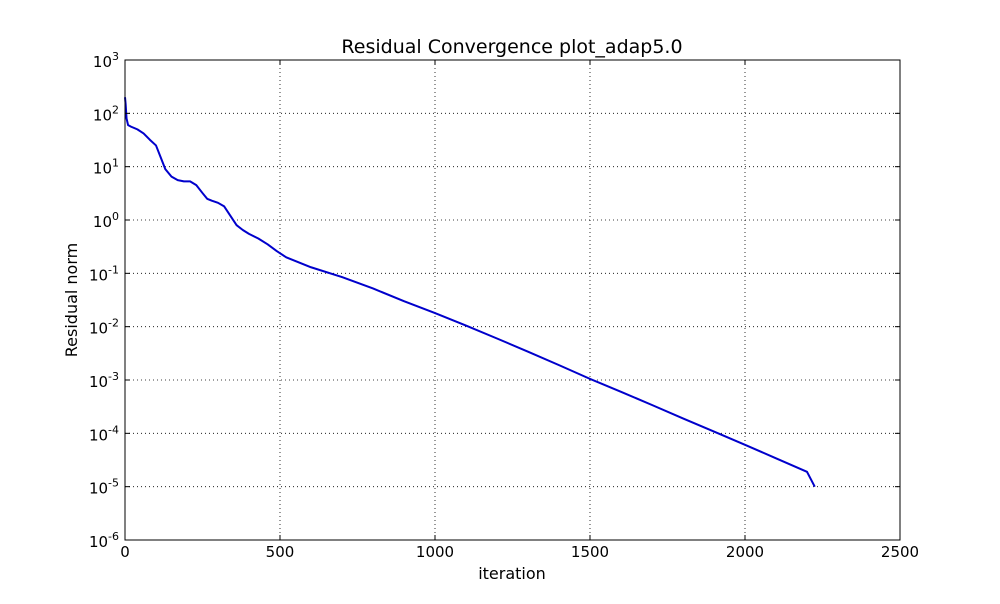  Describe the element at coordinates (590, 552) in the screenshot. I see `x-tick-label: 1500` at that location.